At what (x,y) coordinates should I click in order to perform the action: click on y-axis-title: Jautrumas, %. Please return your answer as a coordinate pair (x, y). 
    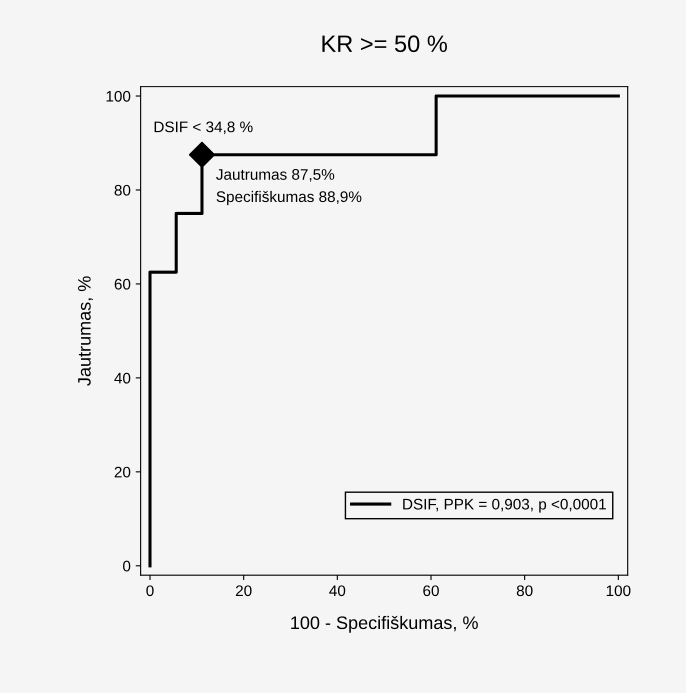
    Looking at the image, I should click on (85, 331).